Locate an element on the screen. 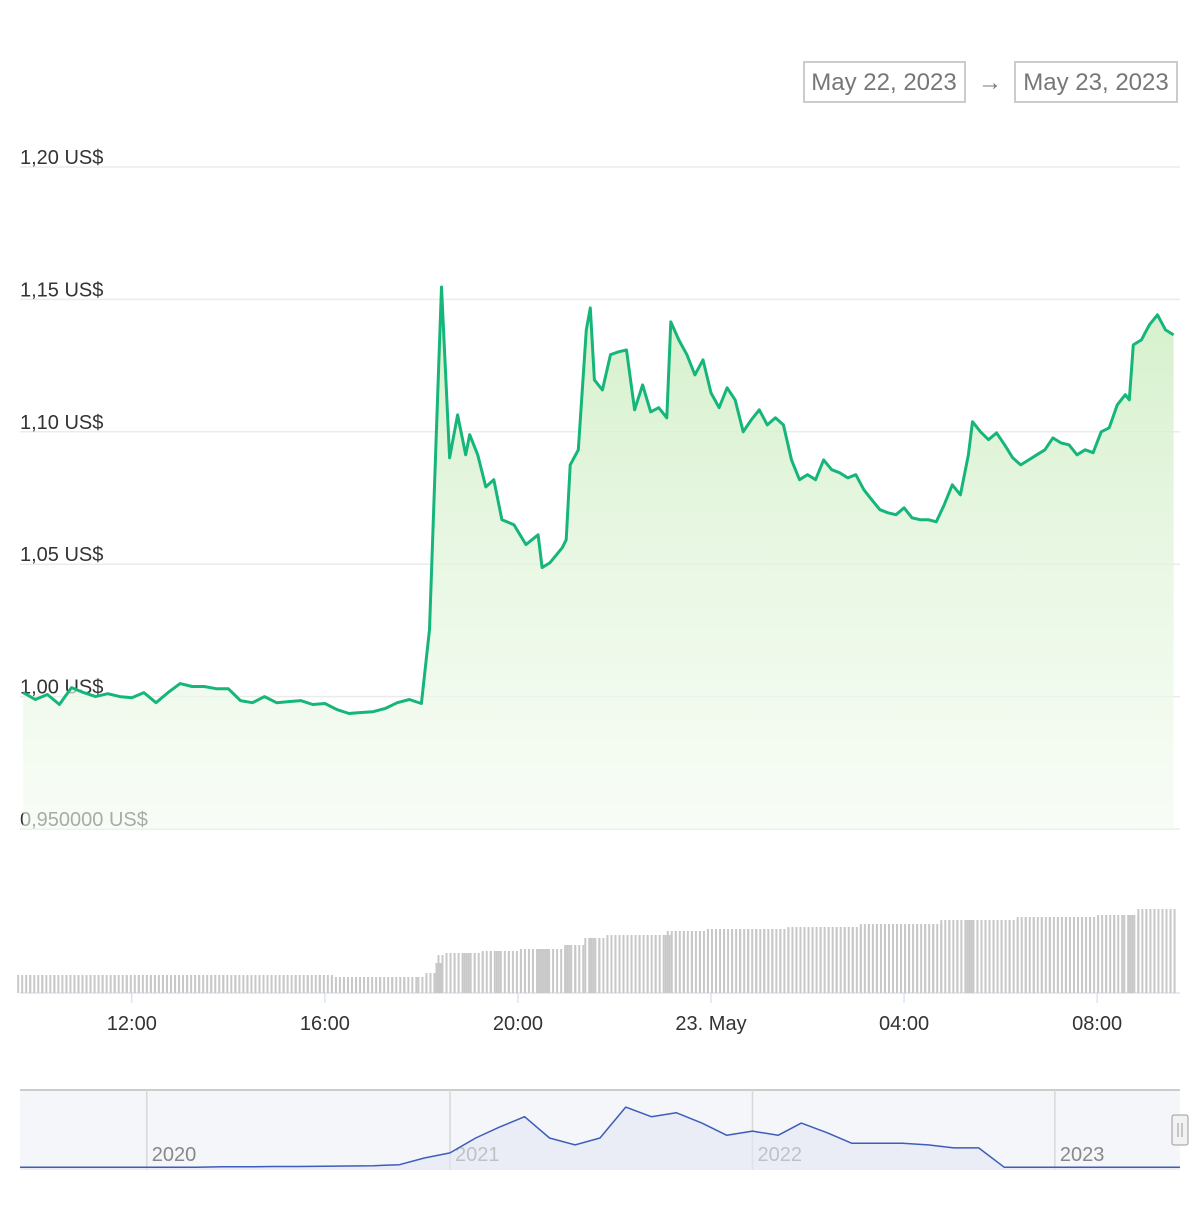 The image size is (1200, 1205). range-from: May 22, 2023 is located at coordinates (884, 82).